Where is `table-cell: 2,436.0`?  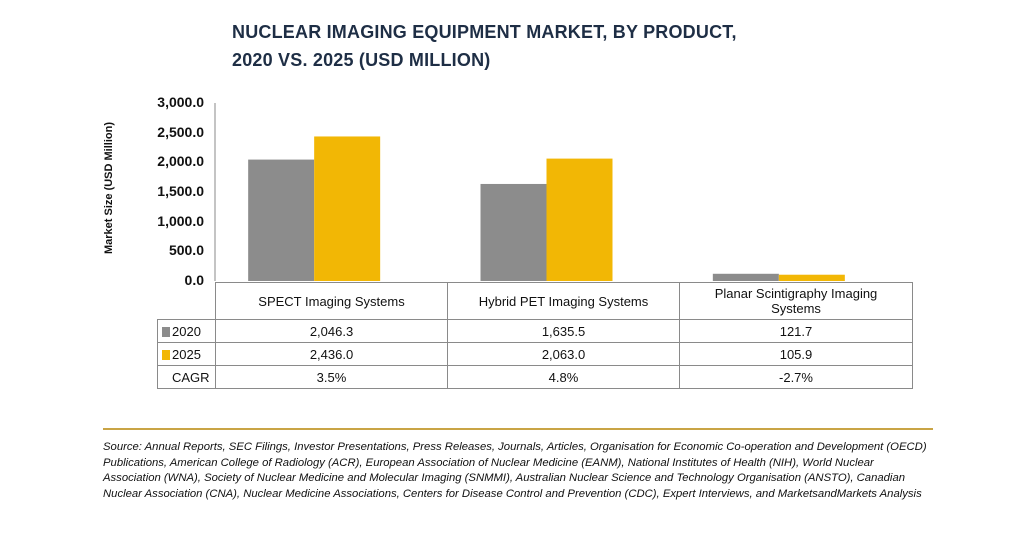 table-cell: 2,436.0 is located at coordinates (331, 354).